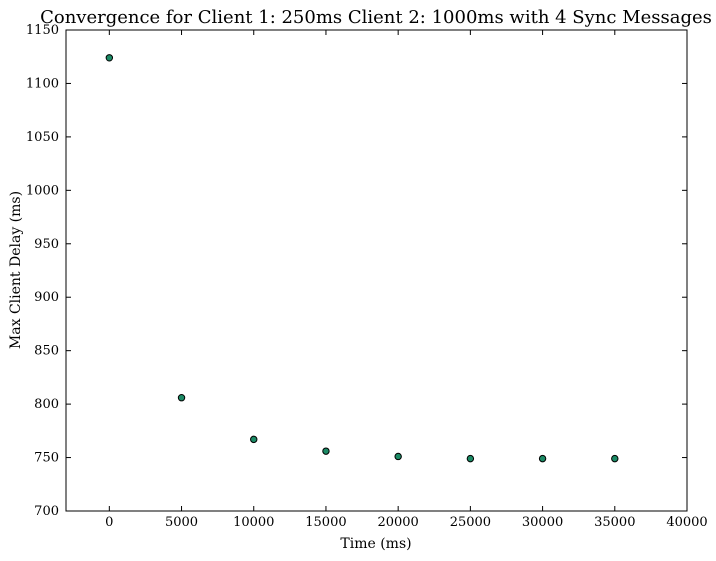 The width and height of the screenshot is (716, 561). What do you see at coordinates (109, 522) in the screenshot?
I see `x-tick-label: 0` at bounding box center [109, 522].